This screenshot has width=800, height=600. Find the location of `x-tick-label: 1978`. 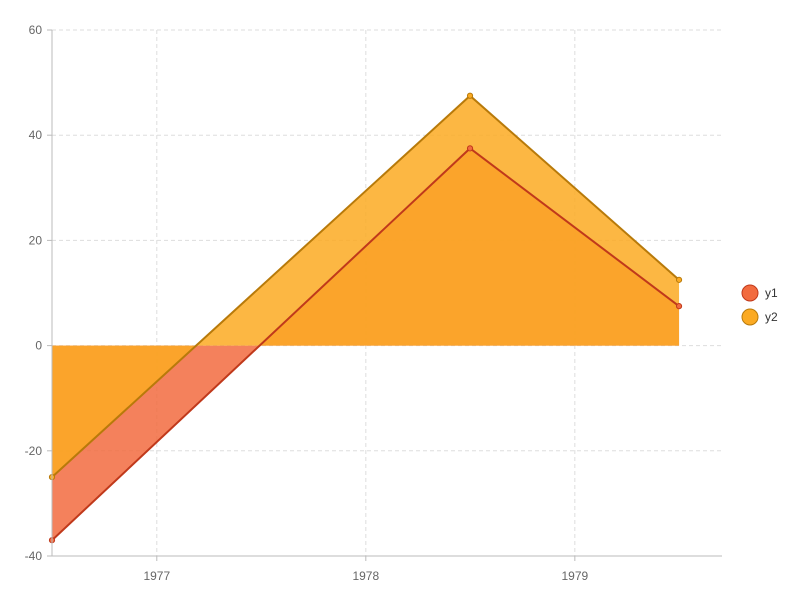

x-tick-label: 1978 is located at coordinates (365, 576).